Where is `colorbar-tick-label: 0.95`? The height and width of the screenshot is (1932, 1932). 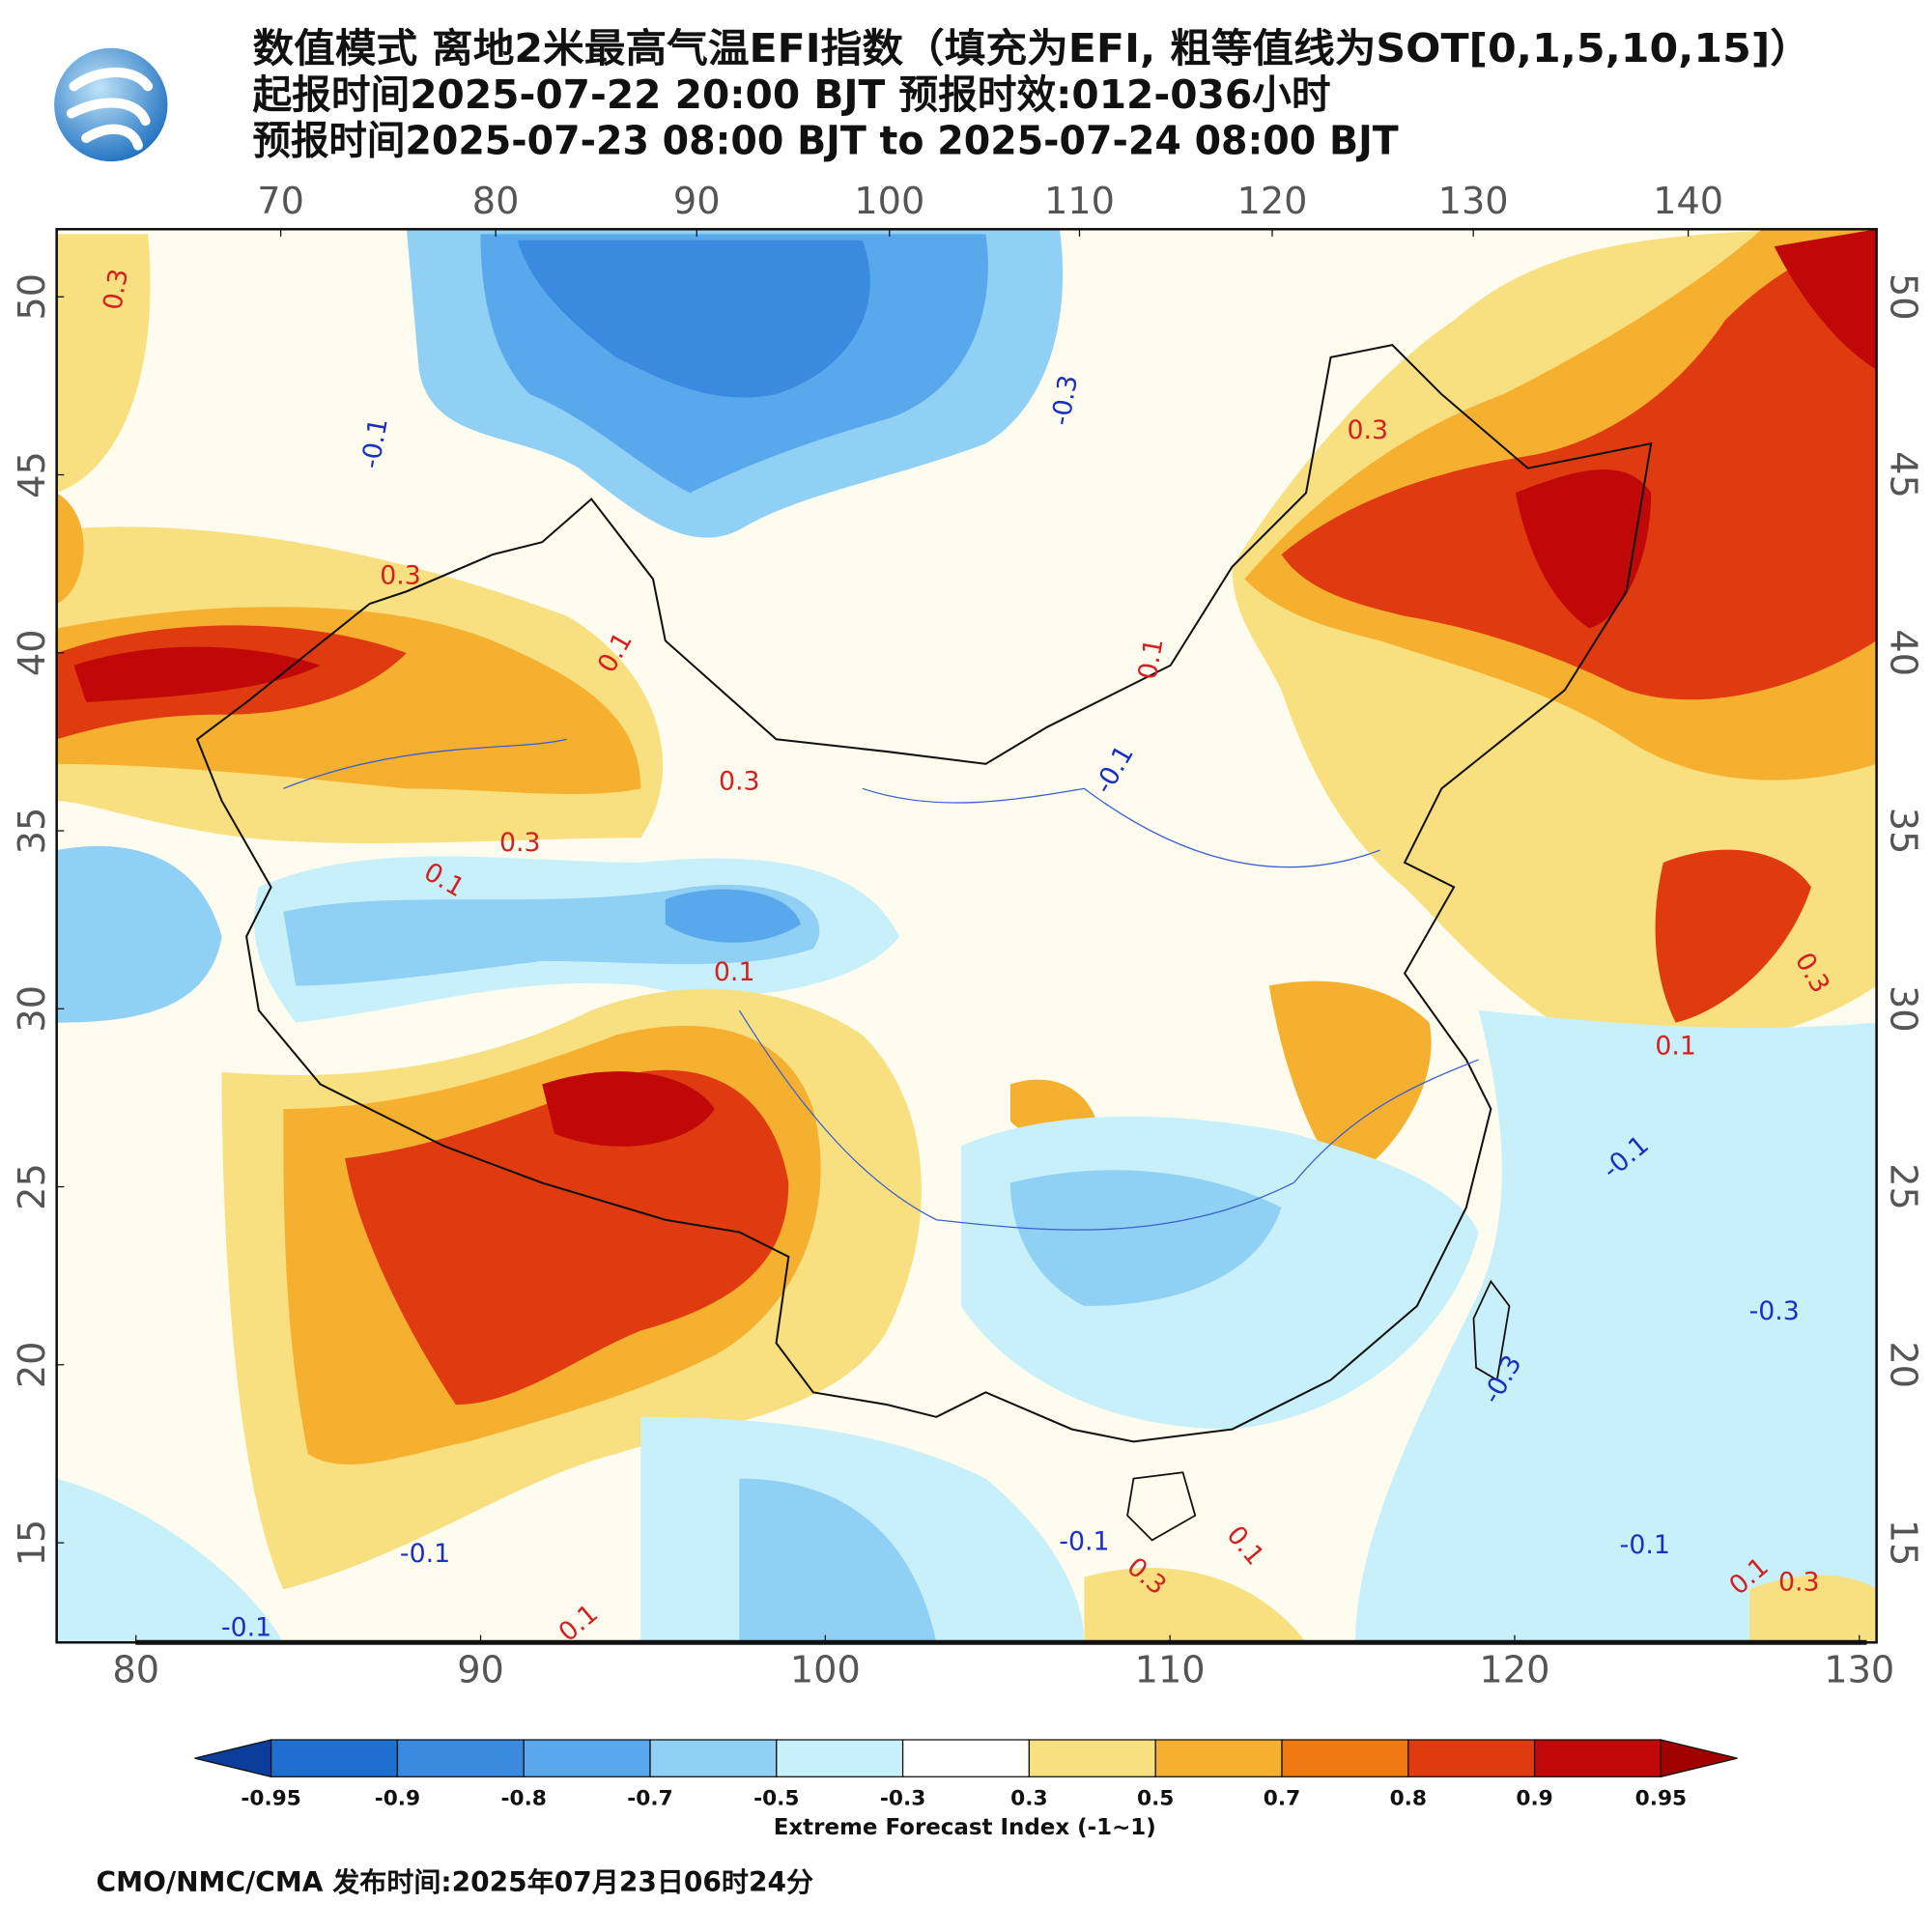
colorbar-tick-label: 0.95 is located at coordinates (1661, 1799).